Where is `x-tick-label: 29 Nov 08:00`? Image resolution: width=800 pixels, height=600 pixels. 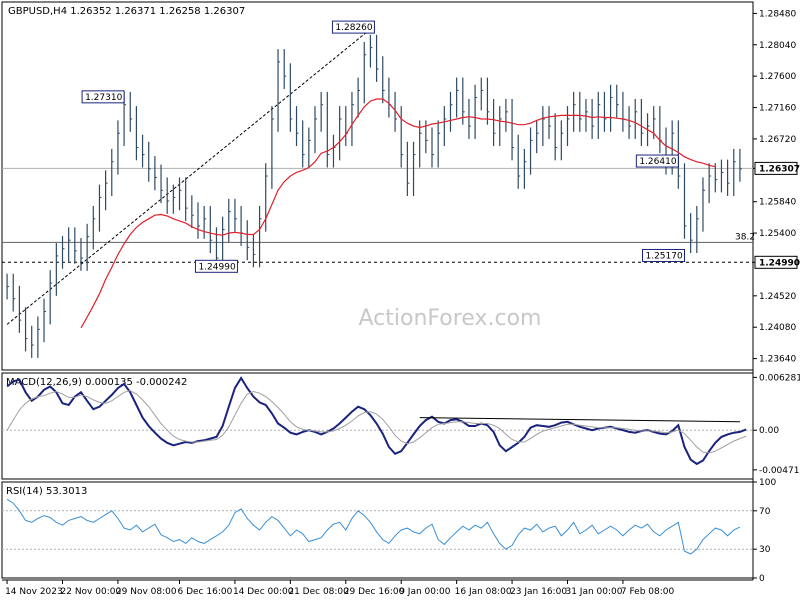 x-tick-label: 29 Nov 08:00 is located at coordinates (146, 592).